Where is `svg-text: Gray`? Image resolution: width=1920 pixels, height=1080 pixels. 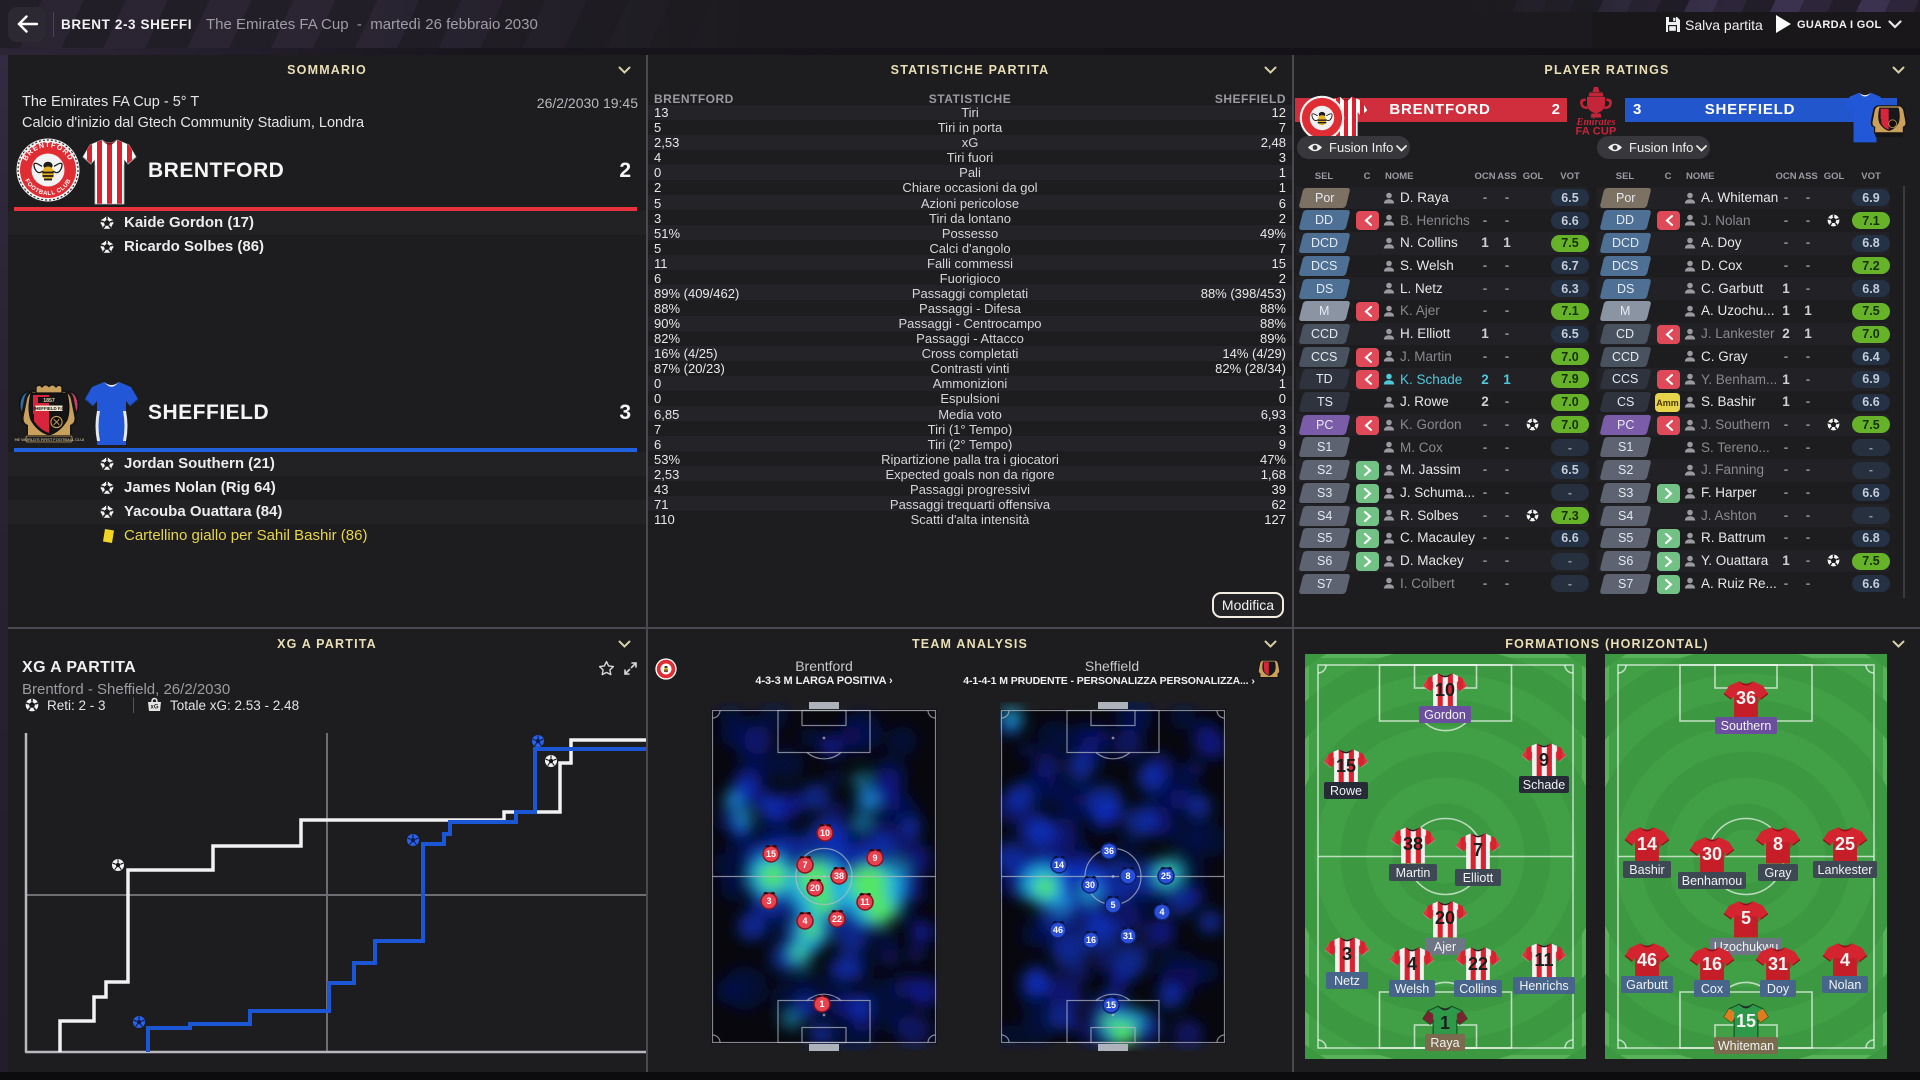
svg-text: Gray is located at coordinates (1778, 873).